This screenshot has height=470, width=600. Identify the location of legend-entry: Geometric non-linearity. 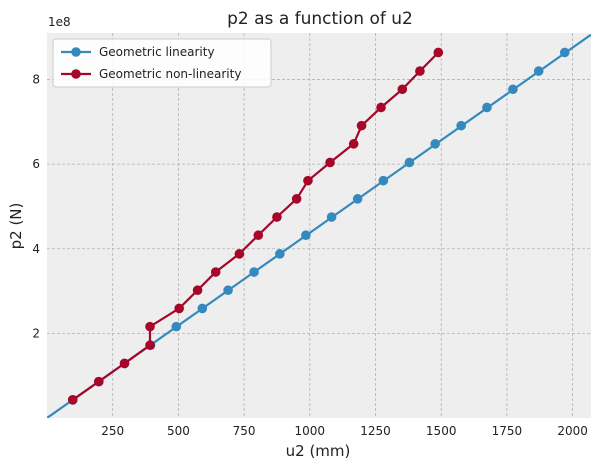
(170, 74).